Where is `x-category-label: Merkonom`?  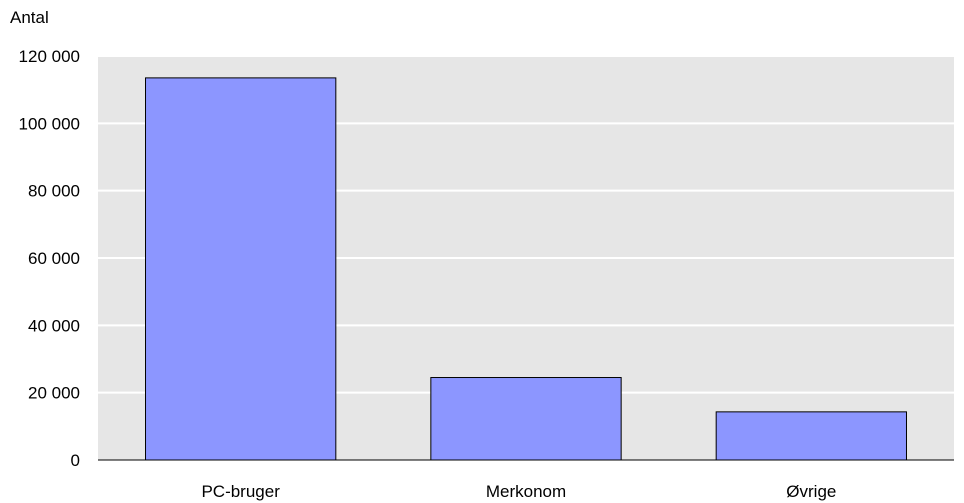 x-category-label: Merkonom is located at coordinates (526, 491).